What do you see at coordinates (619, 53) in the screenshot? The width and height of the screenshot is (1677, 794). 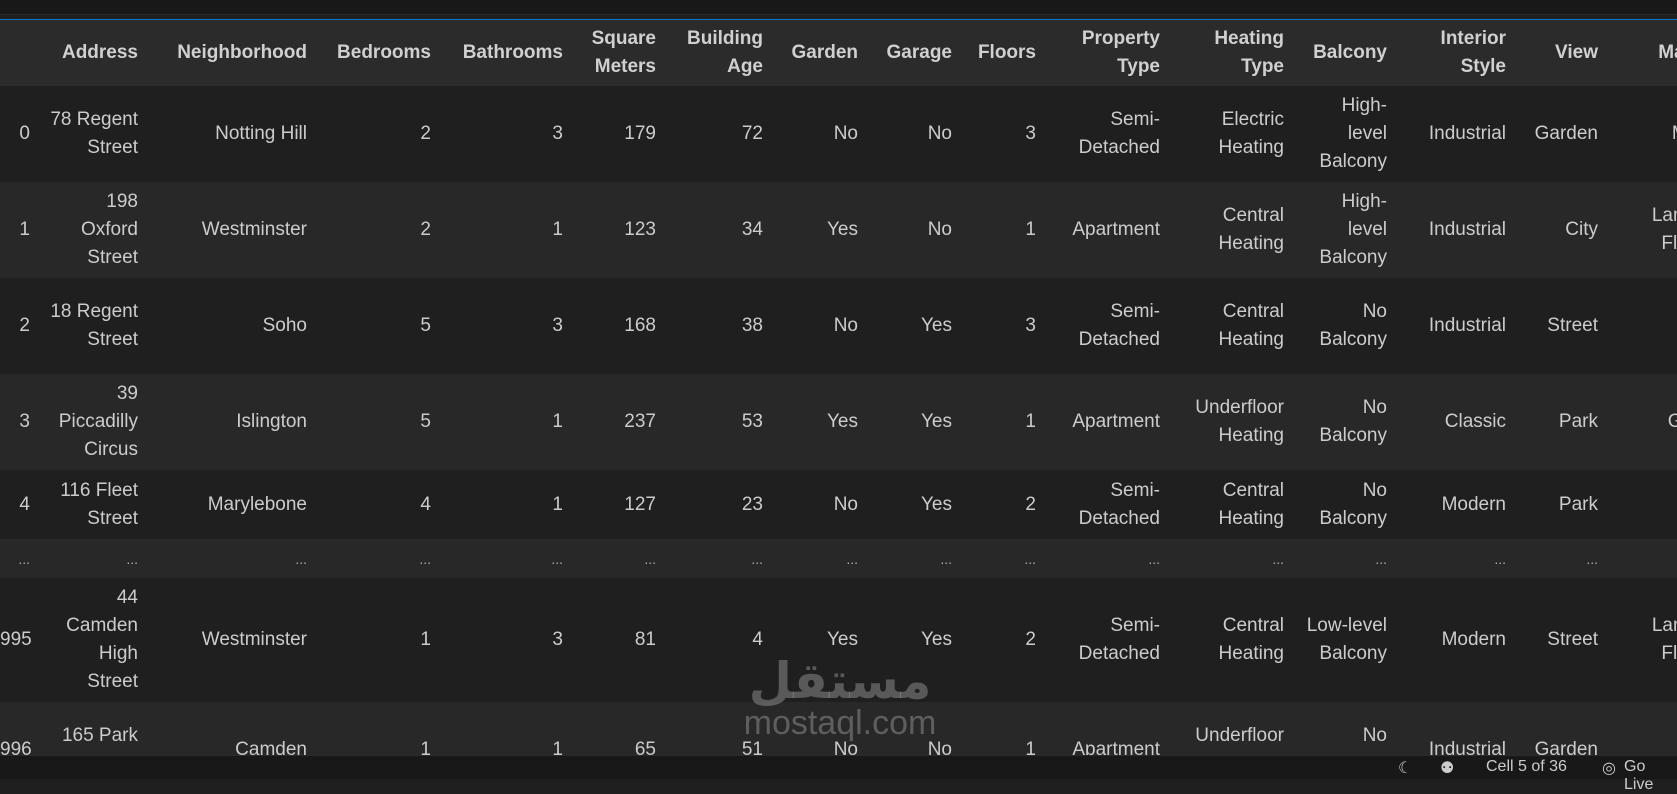 I see `column-header: Square Meters` at bounding box center [619, 53].